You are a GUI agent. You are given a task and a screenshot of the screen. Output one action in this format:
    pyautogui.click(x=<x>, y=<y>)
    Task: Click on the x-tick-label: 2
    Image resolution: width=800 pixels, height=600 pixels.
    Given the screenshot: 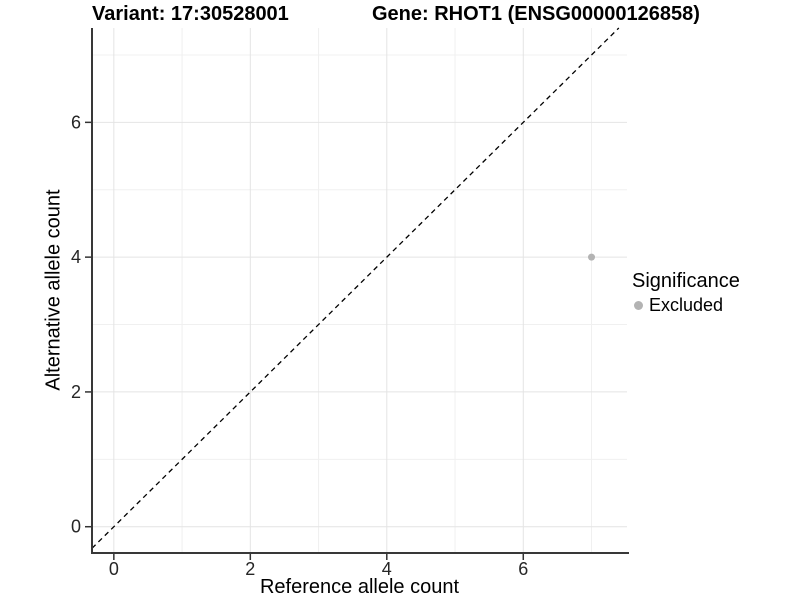 What is the action you would take?
    pyautogui.click(x=250, y=569)
    